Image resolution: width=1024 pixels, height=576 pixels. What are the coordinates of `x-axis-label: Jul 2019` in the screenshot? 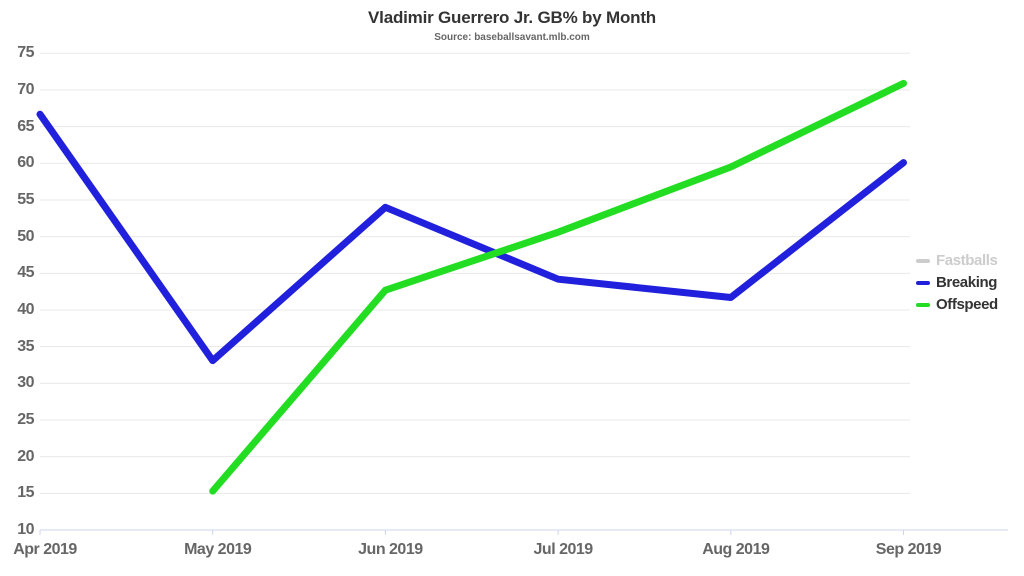 It's located at (563, 549).